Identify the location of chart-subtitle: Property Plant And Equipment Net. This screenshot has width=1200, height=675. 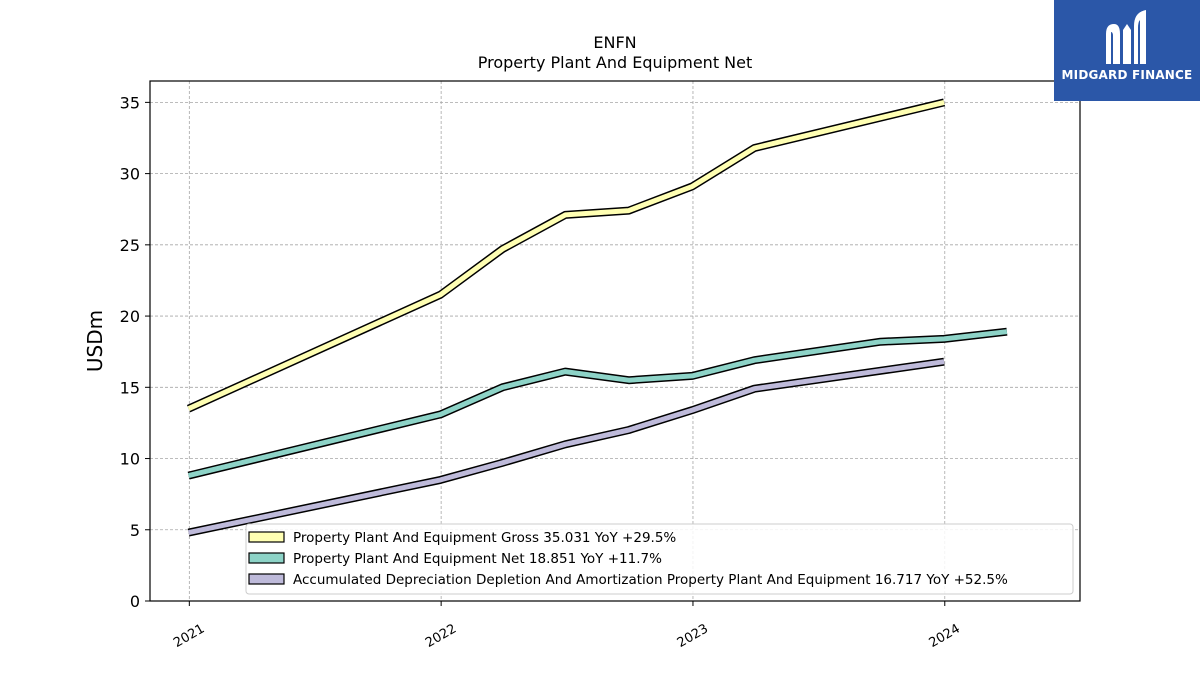
(615, 62).